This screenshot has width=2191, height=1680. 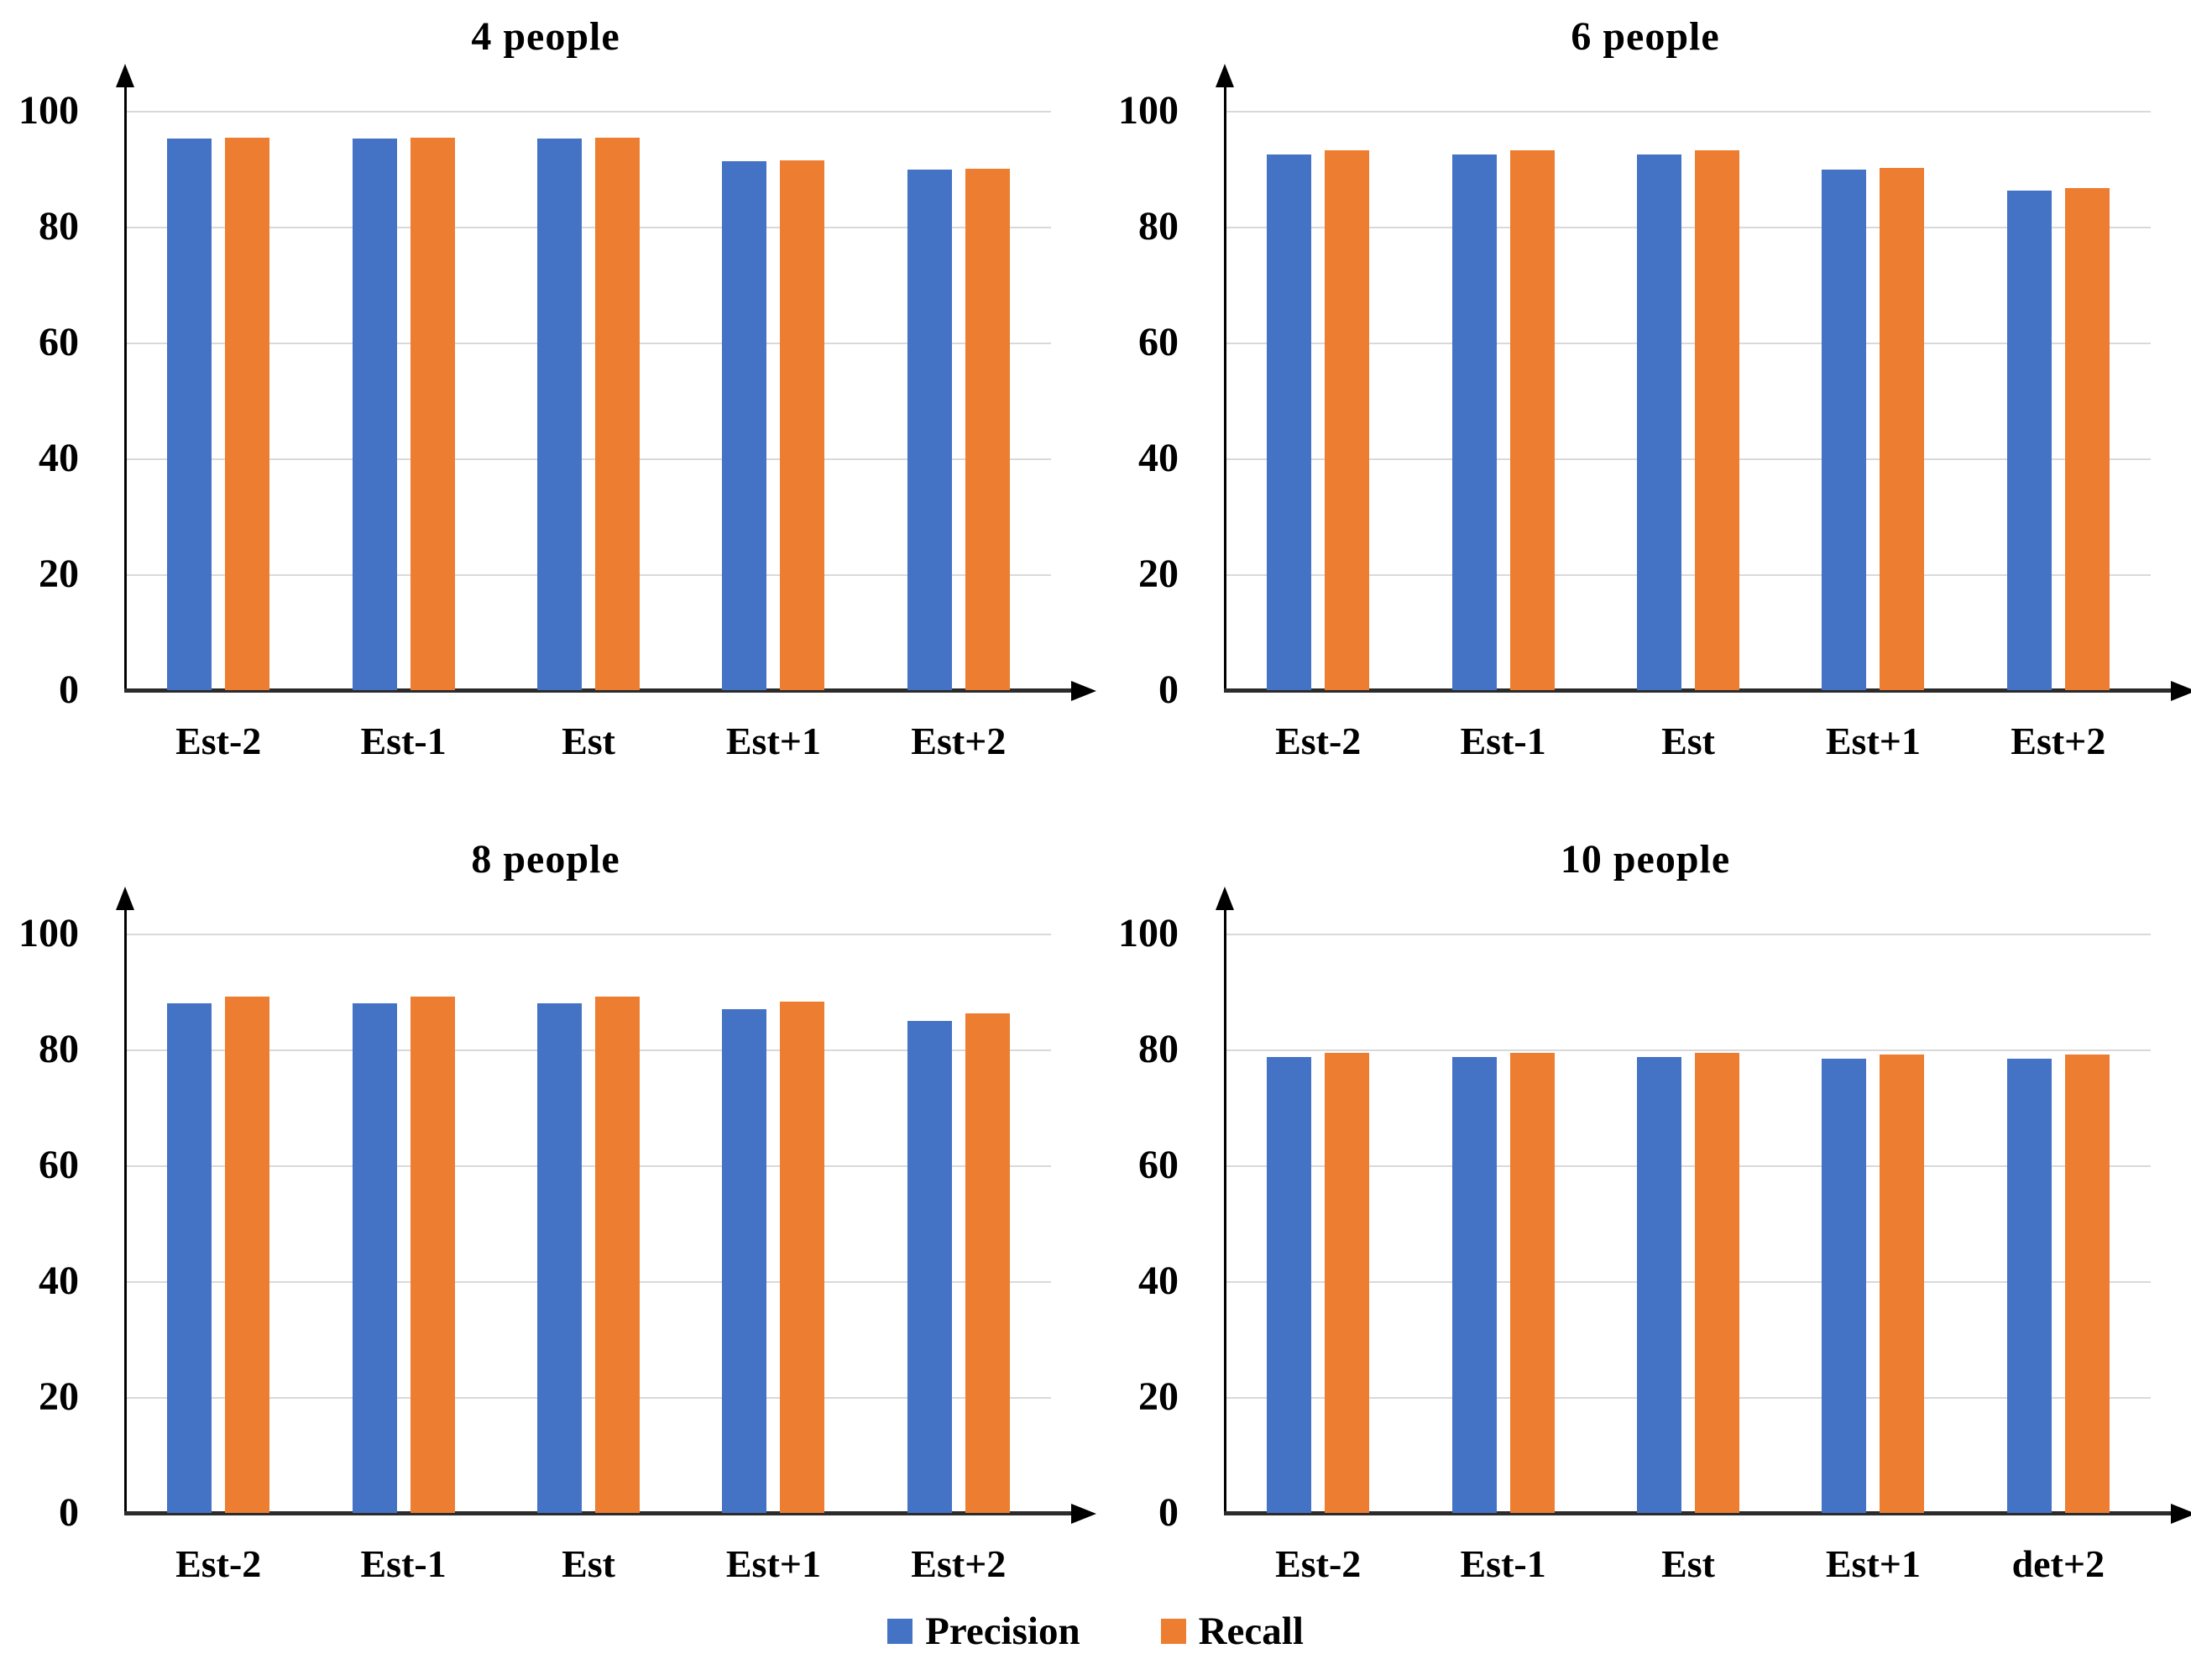 What do you see at coordinates (1645, 859) in the screenshot?
I see `chart-title-10-people: 10 people` at bounding box center [1645, 859].